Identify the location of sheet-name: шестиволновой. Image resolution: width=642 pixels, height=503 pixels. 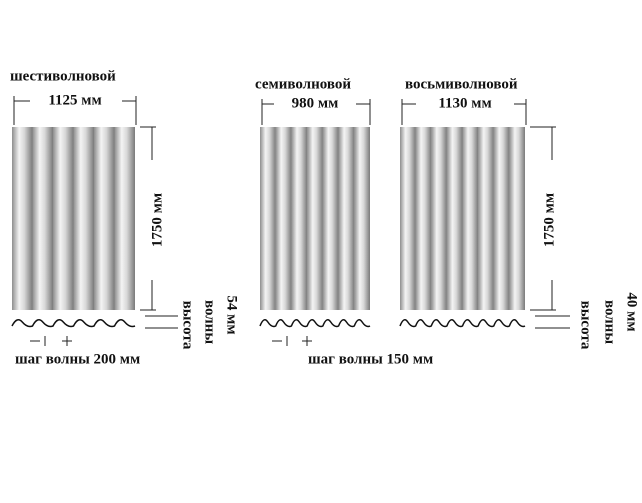
(63, 76).